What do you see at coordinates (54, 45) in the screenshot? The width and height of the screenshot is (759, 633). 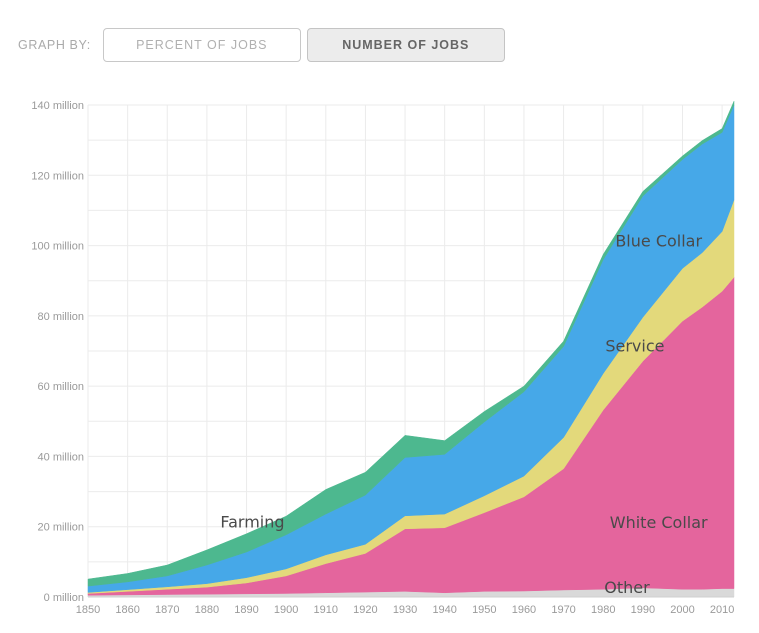 I see `graph-by-label: GRAPH BY:` at bounding box center [54, 45].